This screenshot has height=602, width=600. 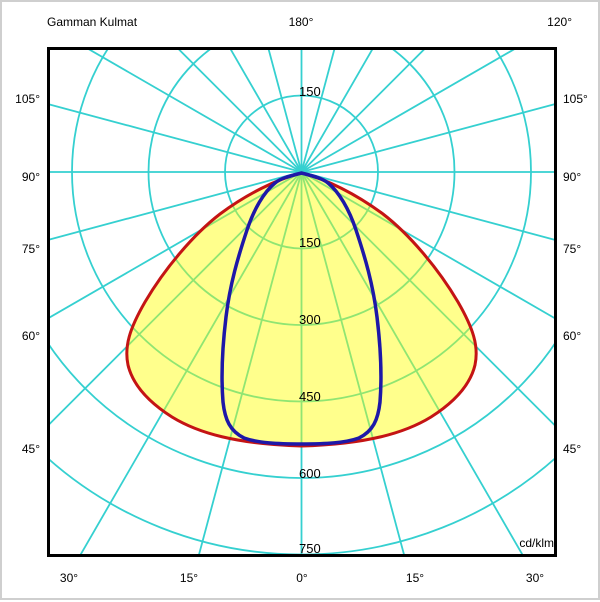 What do you see at coordinates (310, 397) in the screenshot?
I see `radial-scale-450: 450` at bounding box center [310, 397].